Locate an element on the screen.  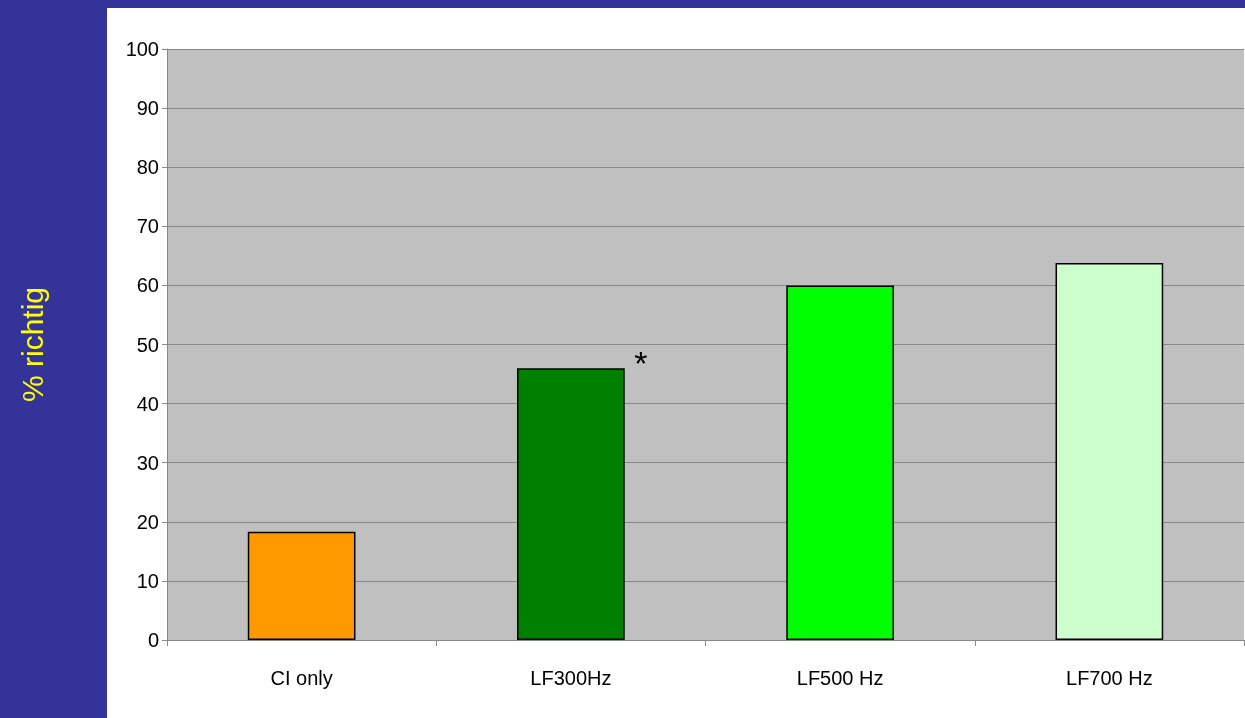
y-tick-label: 0 is located at coordinates (153, 640).